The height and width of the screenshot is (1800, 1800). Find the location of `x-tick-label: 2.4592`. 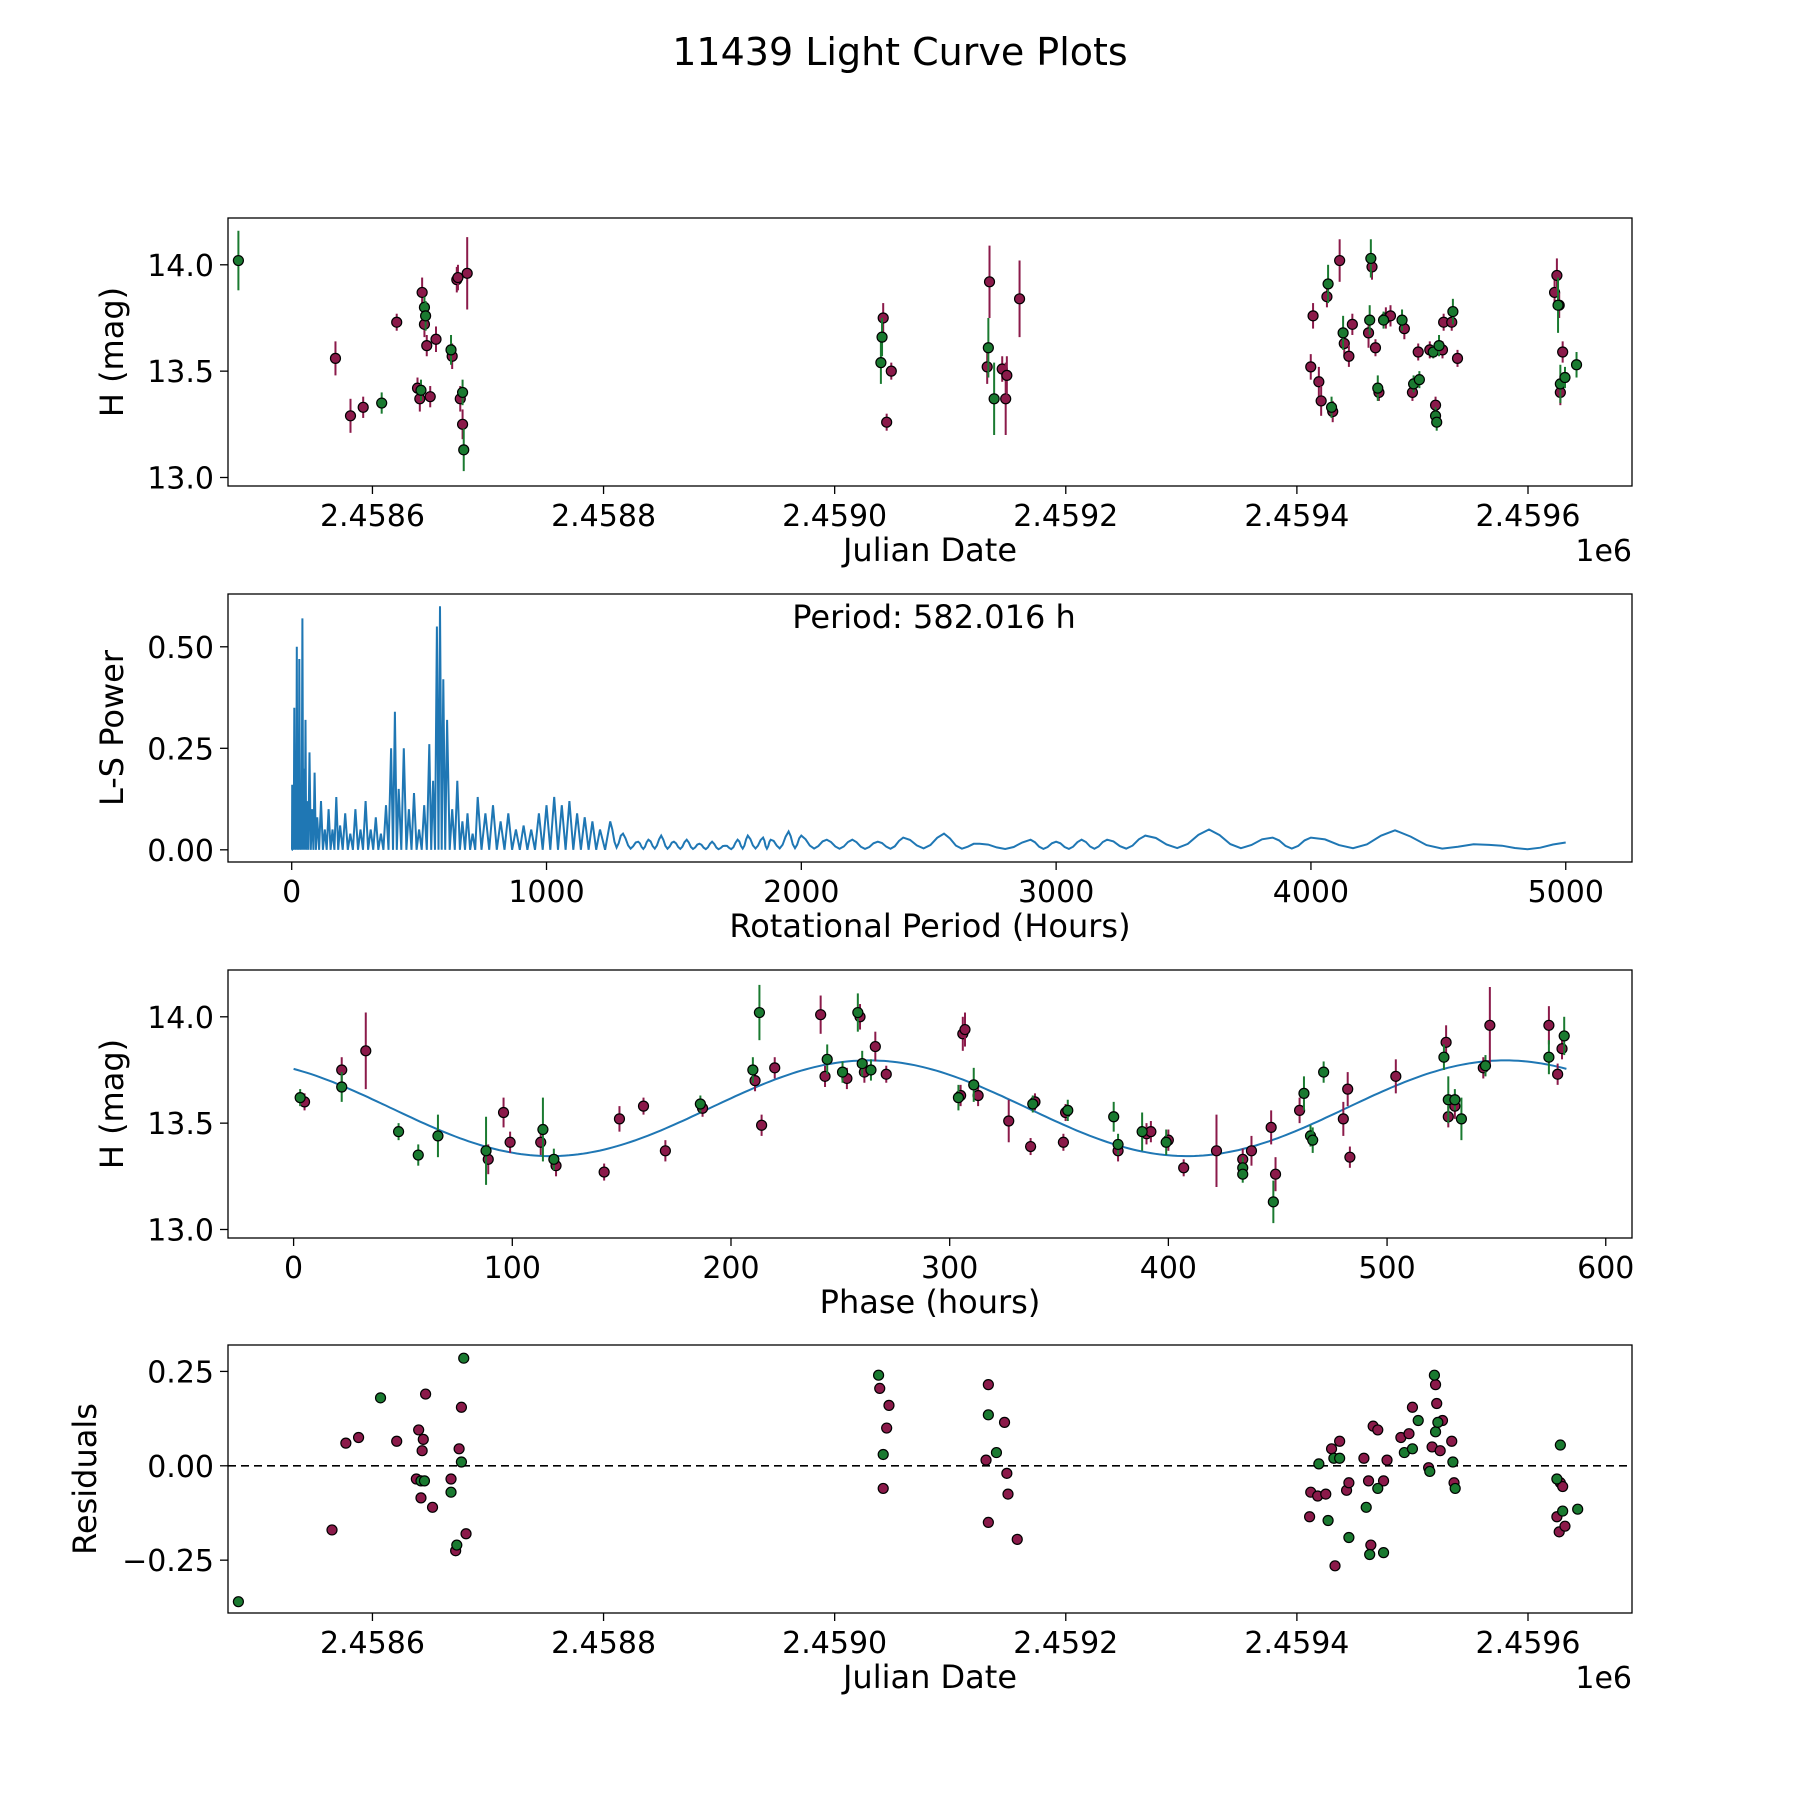

x-tick-label: 2.4592 is located at coordinates (1065, 1643).